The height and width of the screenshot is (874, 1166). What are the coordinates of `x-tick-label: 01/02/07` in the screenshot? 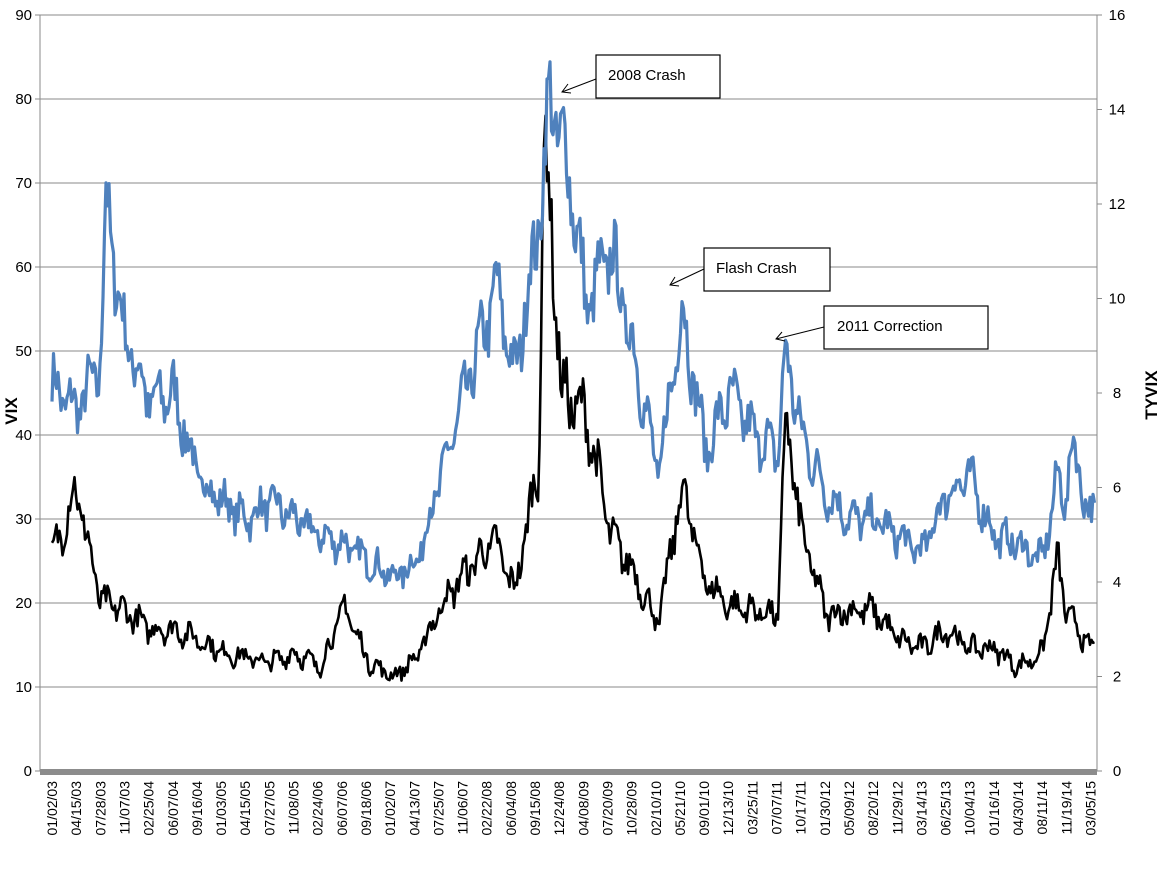 It's located at (390, 808).